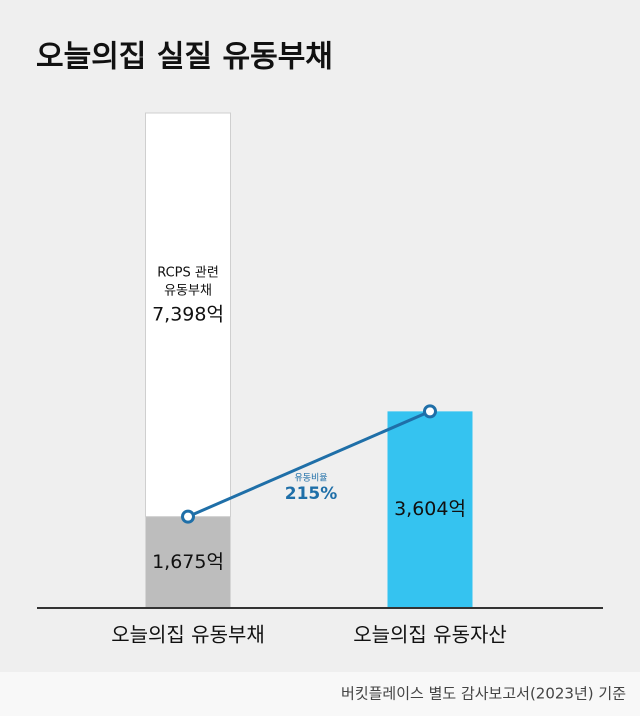 The height and width of the screenshot is (716, 640). What do you see at coordinates (311, 494) in the screenshot?
I see `ratio-value: 215%` at bounding box center [311, 494].